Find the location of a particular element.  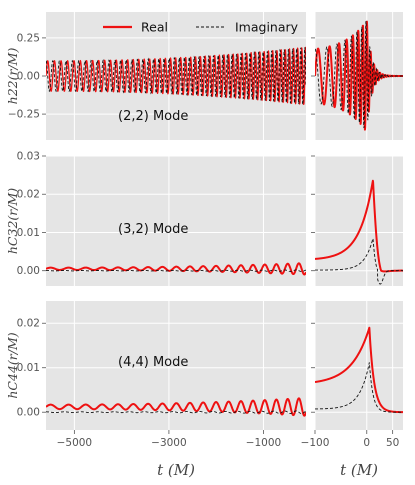

xtick-label: 0 is located at coordinates (366, 443).